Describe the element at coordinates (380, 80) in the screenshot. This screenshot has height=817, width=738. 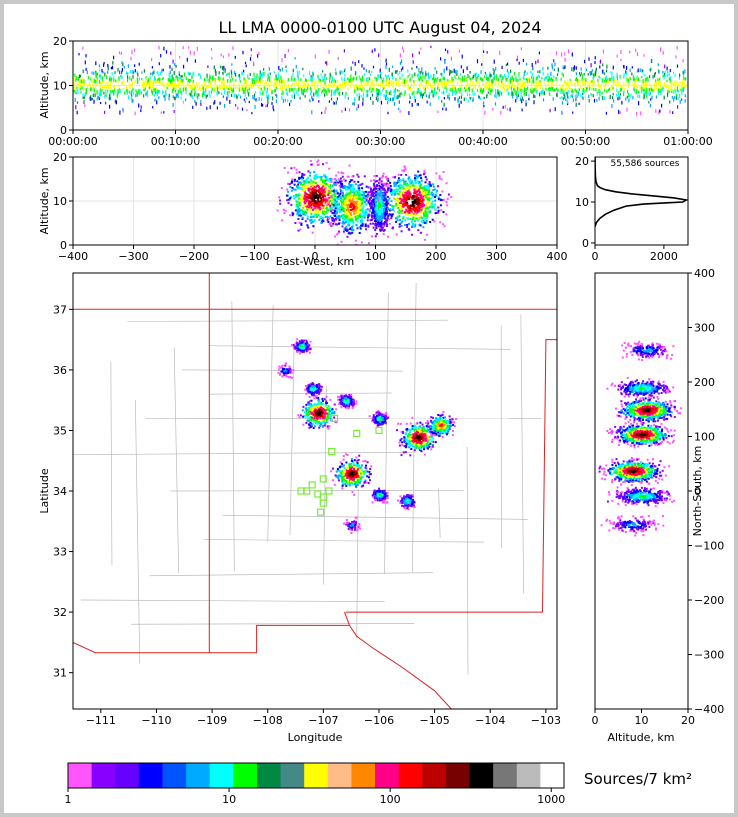
I see `time-height-sources` at that location.